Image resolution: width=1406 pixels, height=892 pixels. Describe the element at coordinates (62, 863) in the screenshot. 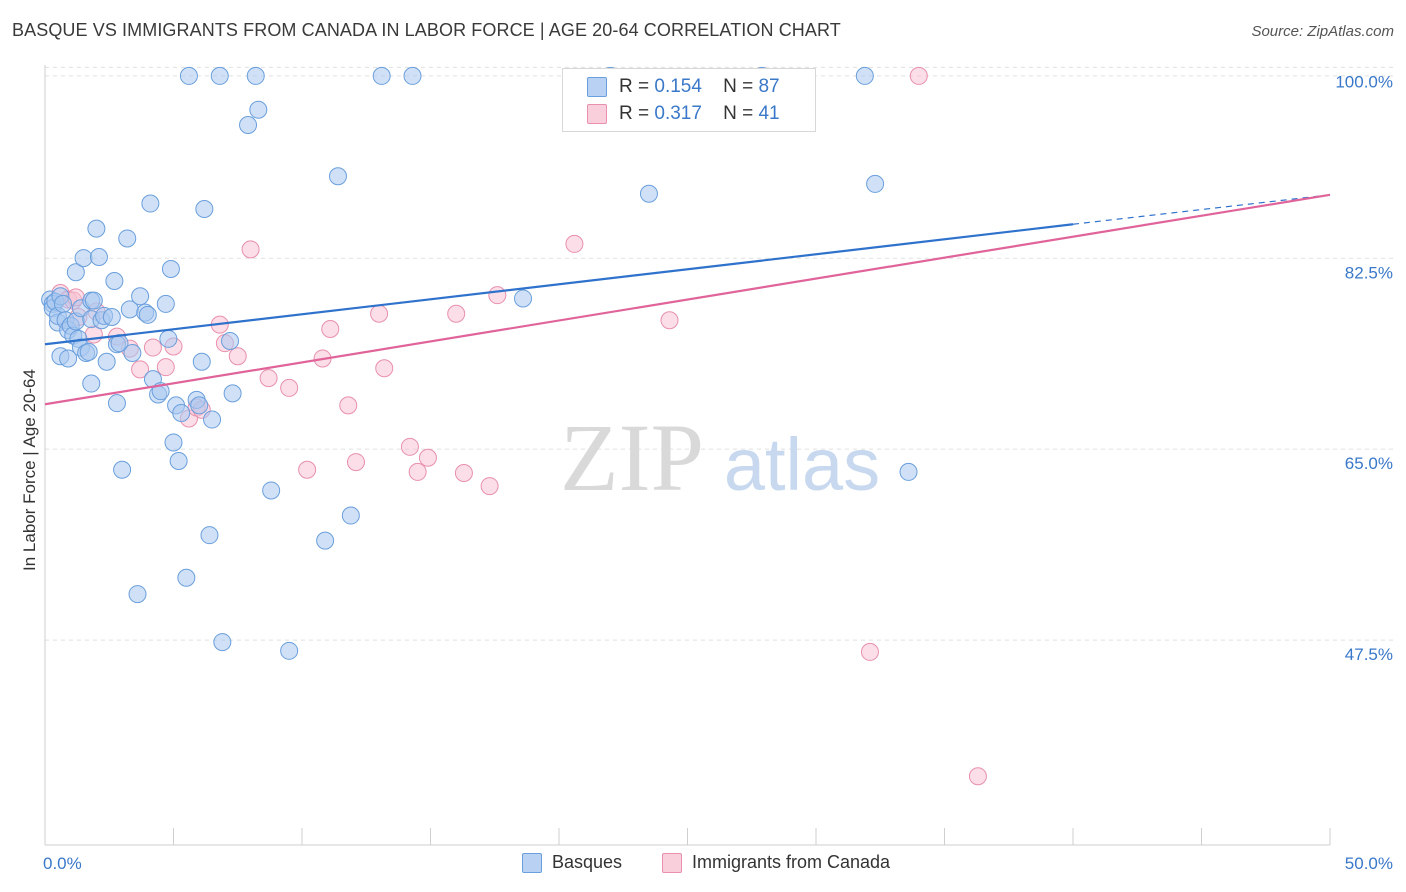

I see `x-tick-label: 0.0%` at that location.